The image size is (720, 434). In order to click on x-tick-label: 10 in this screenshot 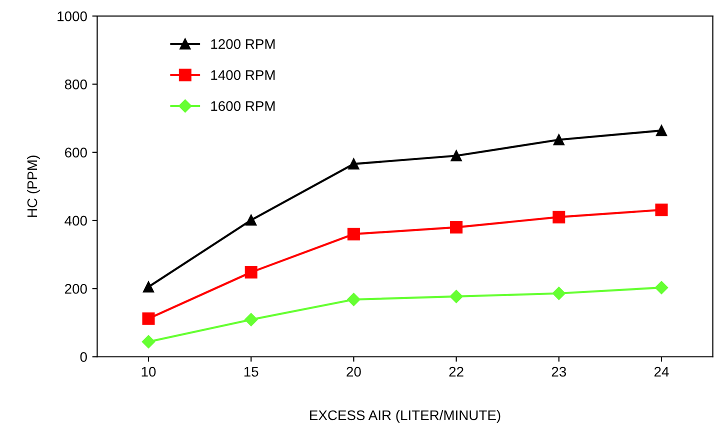, I will do `click(149, 371)`.